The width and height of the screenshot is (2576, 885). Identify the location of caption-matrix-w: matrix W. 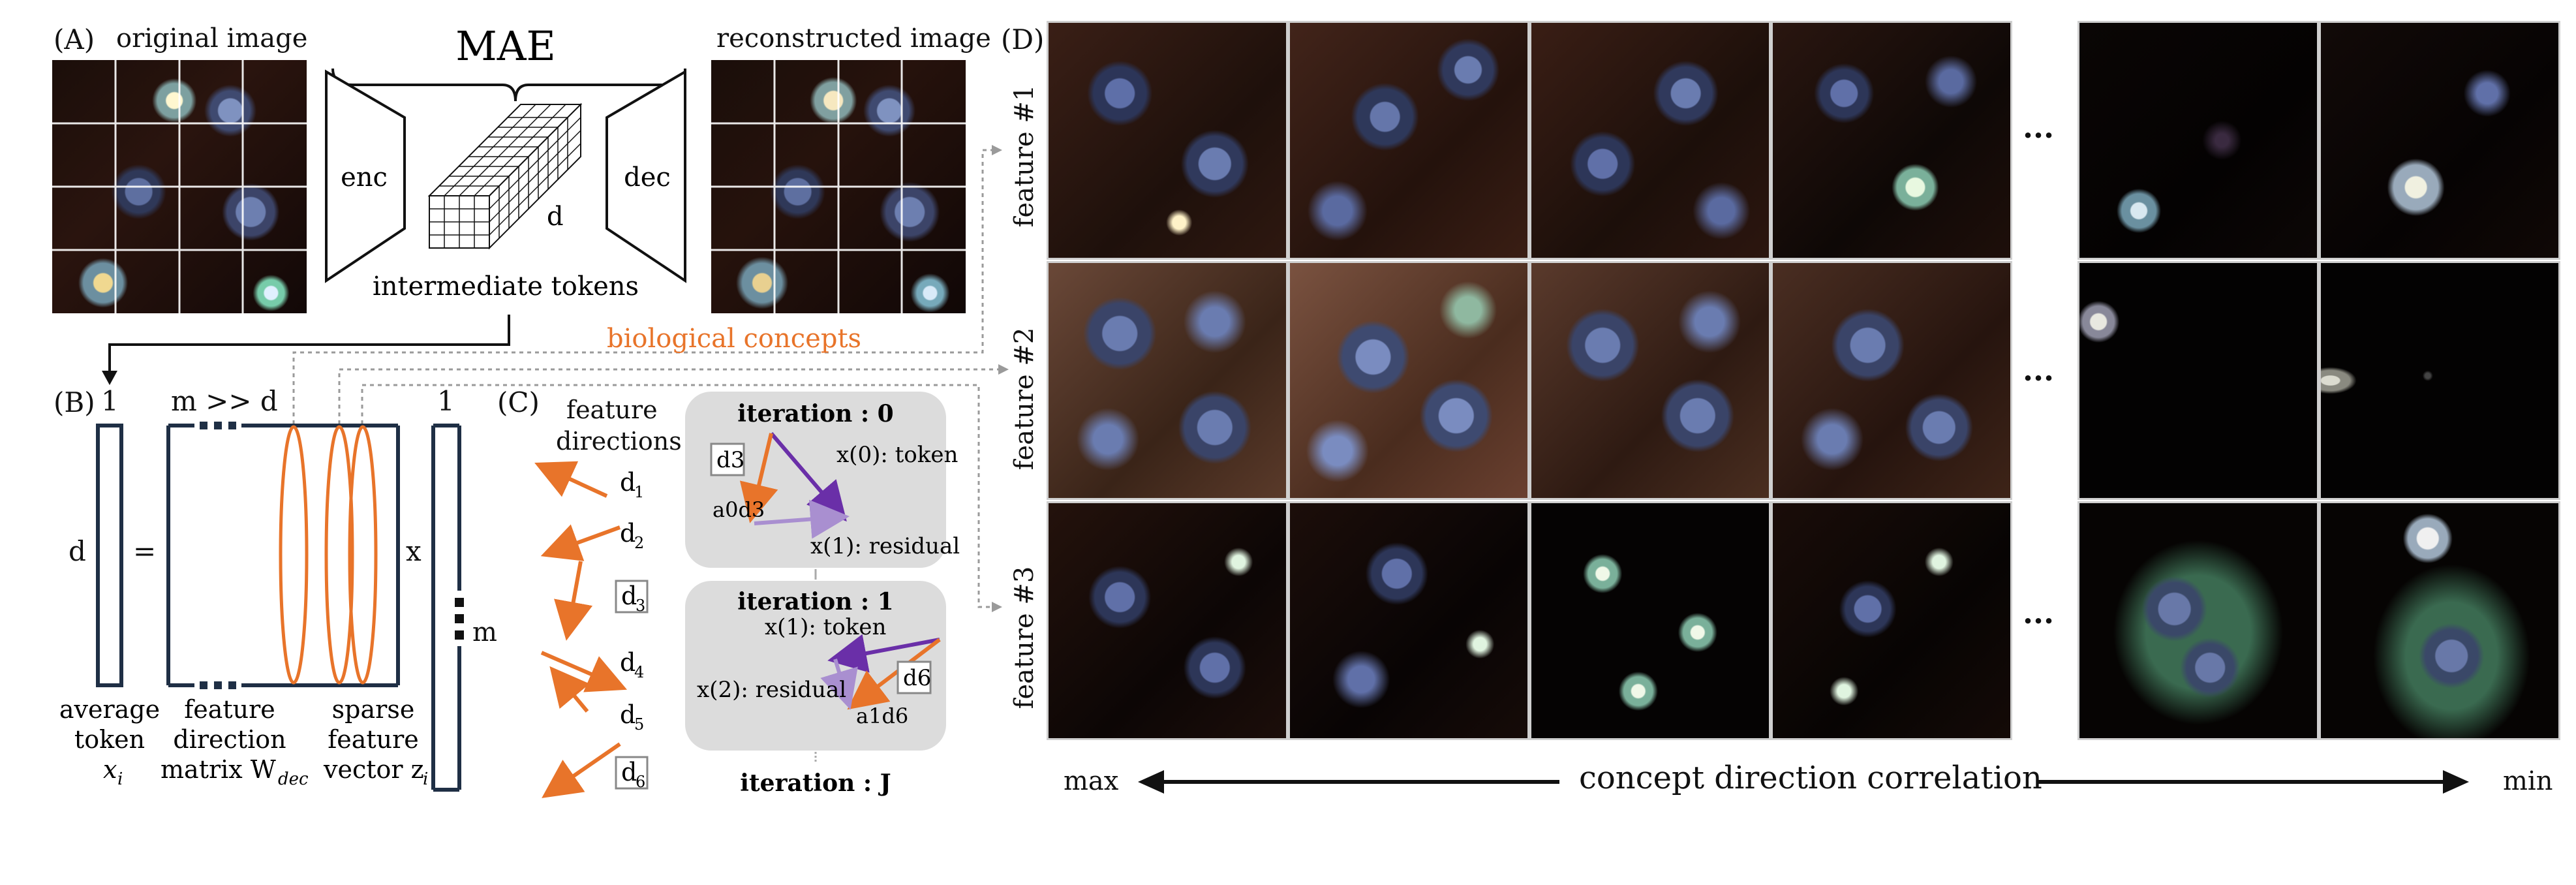
(219, 769).